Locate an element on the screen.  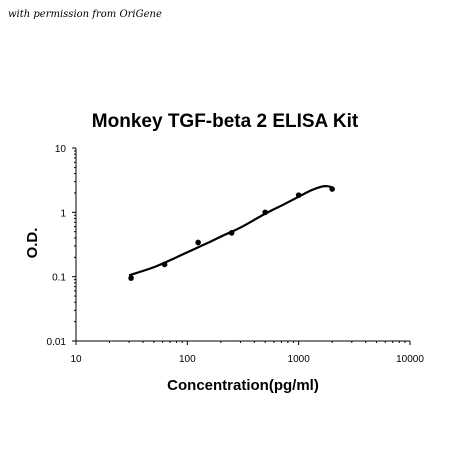
y-tick-label: 0.01 is located at coordinates (57, 342).